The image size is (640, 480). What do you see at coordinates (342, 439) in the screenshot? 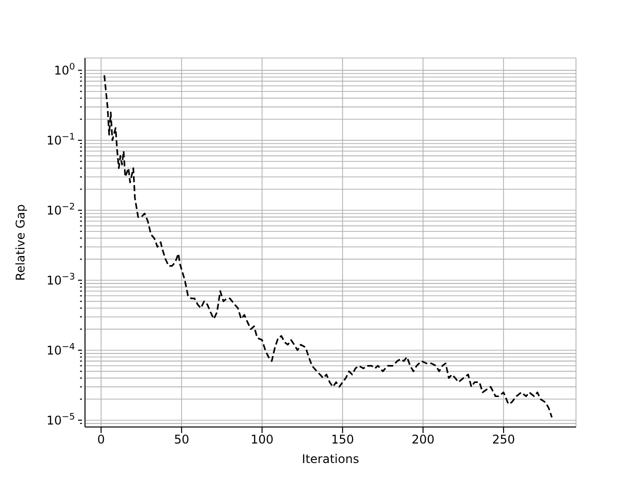
I see `x-tick-label: 150` at bounding box center [342, 439].